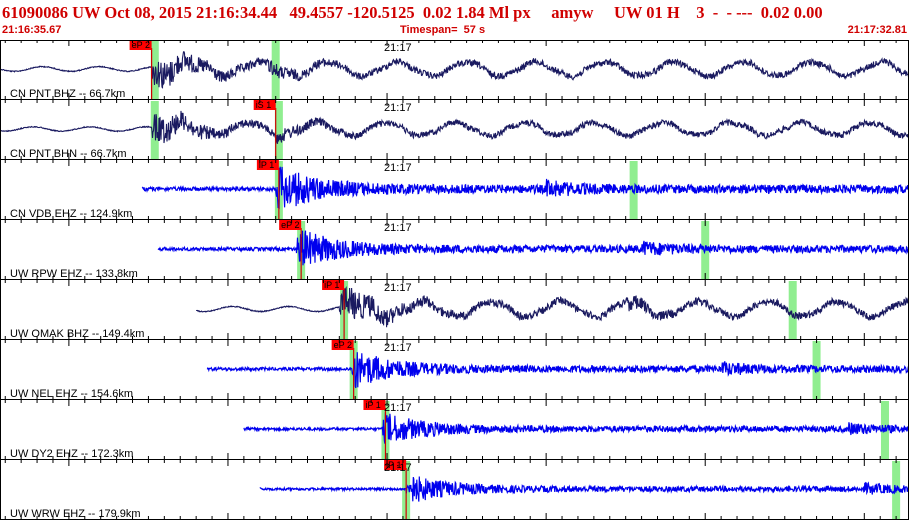  I want to click on station-label: CN VDB EHZ -- 124.9km, so click(71, 214).